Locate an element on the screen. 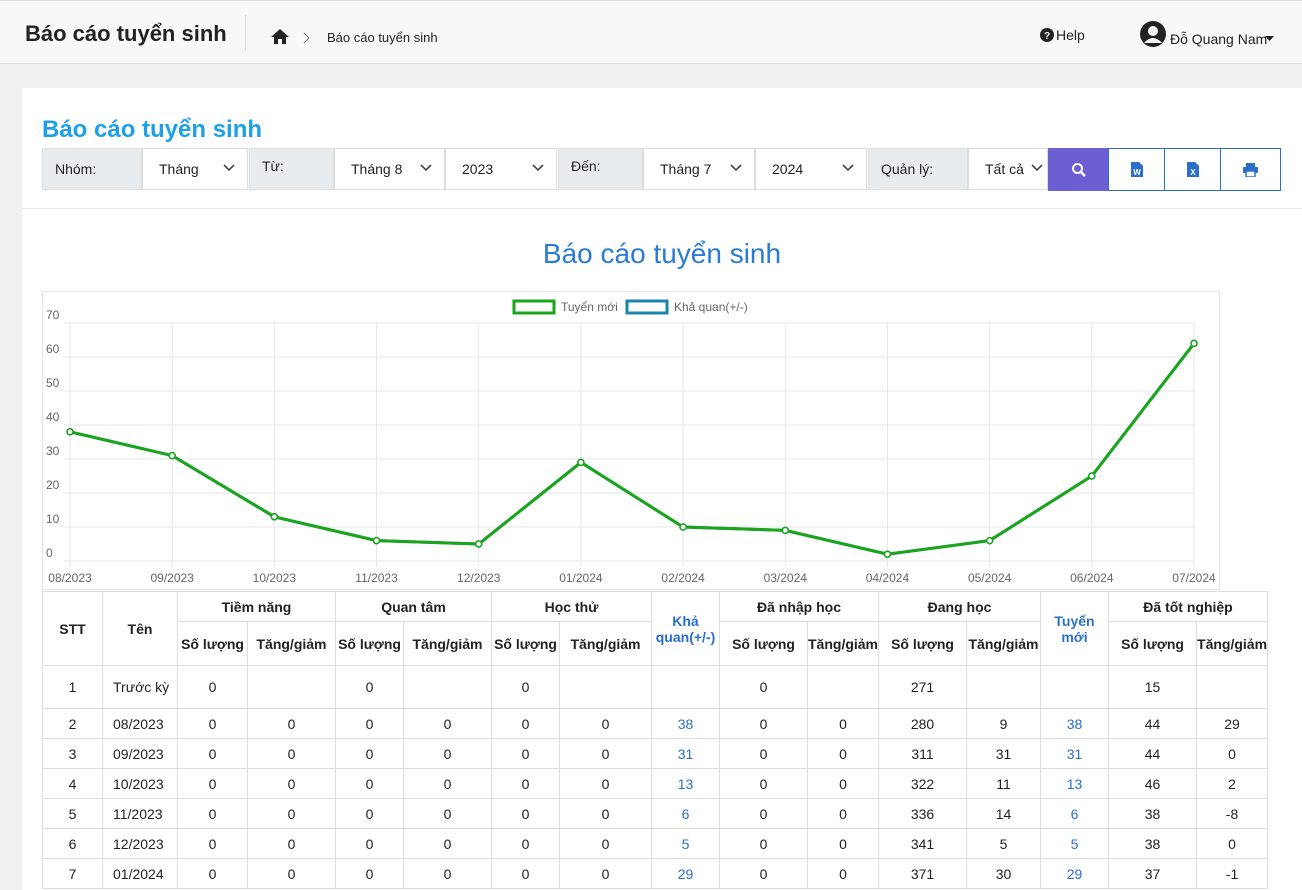 The height and width of the screenshot is (890, 1302). print-button is located at coordinates (1250, 169).